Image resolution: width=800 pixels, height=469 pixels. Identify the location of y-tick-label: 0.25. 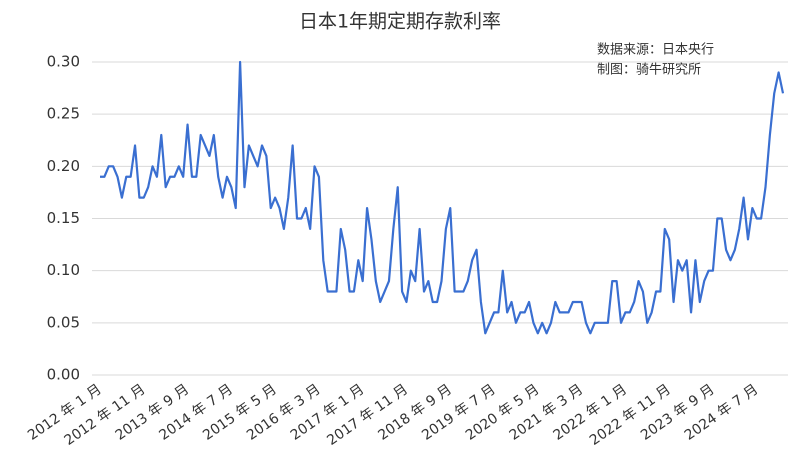
(63, 114).